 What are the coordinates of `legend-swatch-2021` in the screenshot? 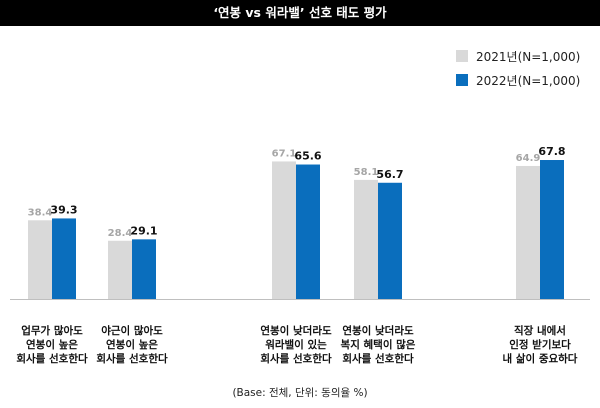 It's located at (462, 56).